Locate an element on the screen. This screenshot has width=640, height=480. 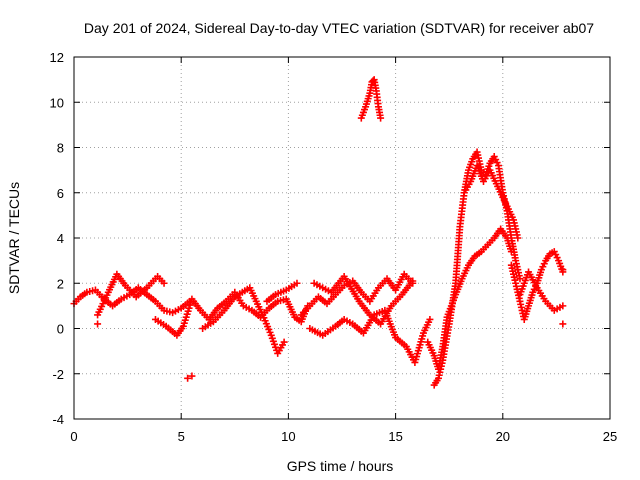
y-tick-label: 0 is located at coordinates (60, 329).